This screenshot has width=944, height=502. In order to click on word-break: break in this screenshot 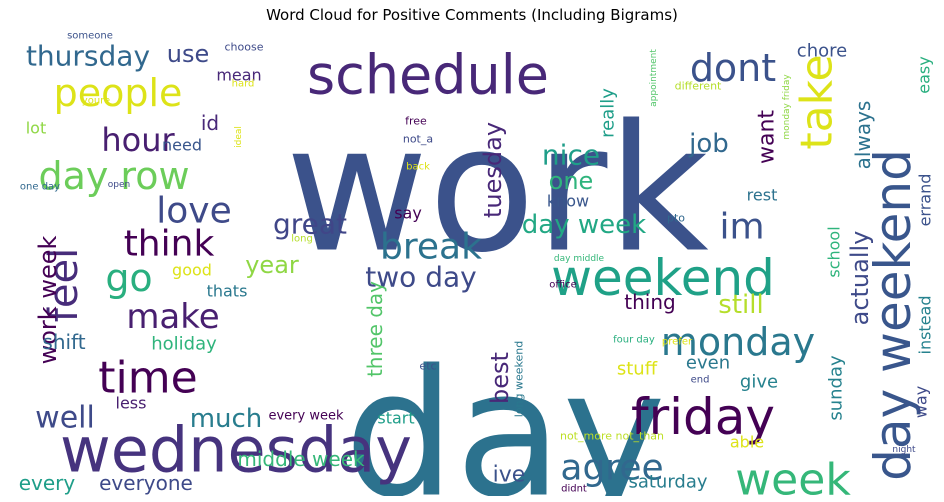, I will do `click(431, 247)`.